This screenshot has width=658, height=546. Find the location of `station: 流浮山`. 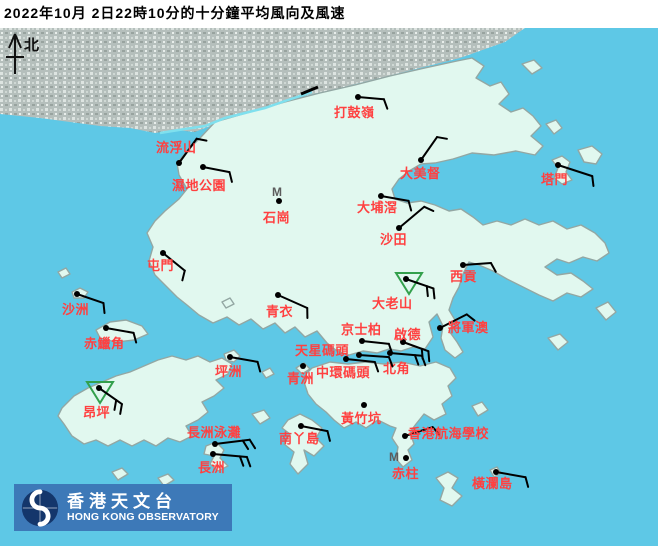

station: 流浮山 is located at coordinates (182, 151).